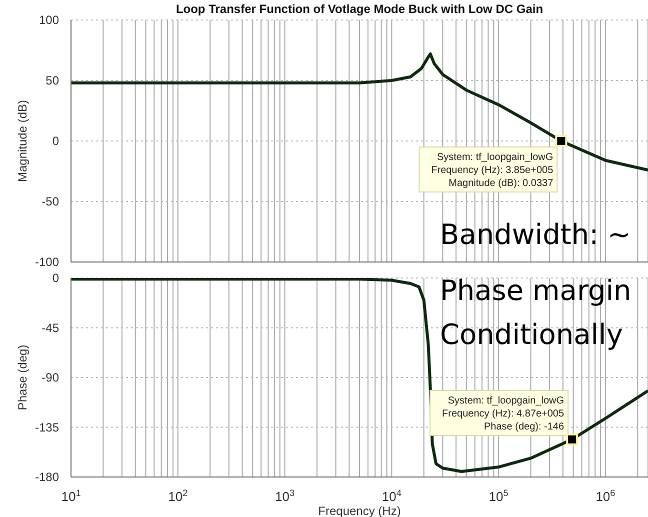 The height and width of the screenshot is (517, 648). I want to click on y-tick-label: -50, so click(51, 201).